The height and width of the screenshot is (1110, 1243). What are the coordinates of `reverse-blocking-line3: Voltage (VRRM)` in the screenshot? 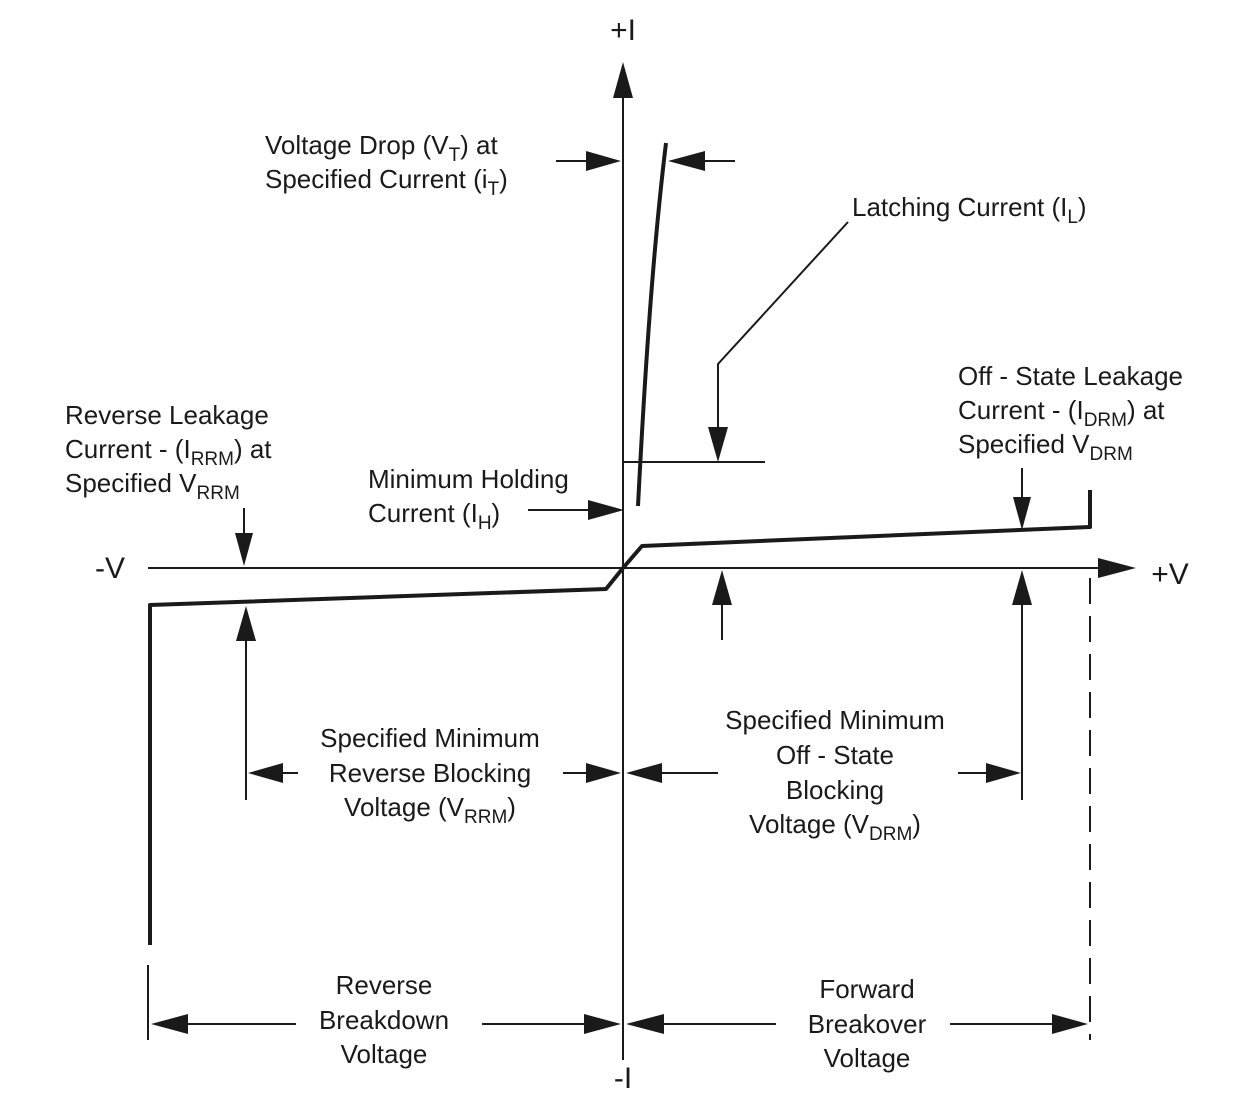 It's located at (430, 810).